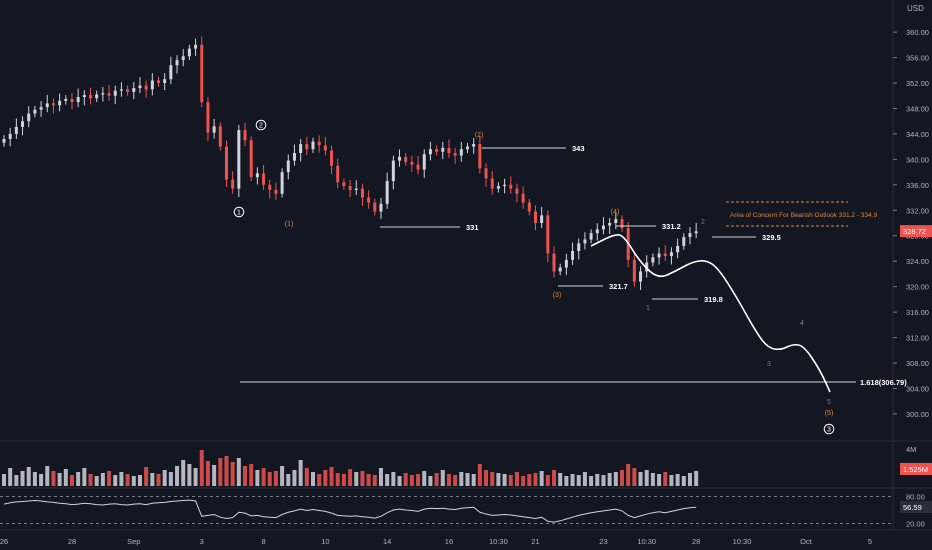 This screenshot has height=550, width=932. I want to click on y-tick-label: 324.00, so click(917, 261).